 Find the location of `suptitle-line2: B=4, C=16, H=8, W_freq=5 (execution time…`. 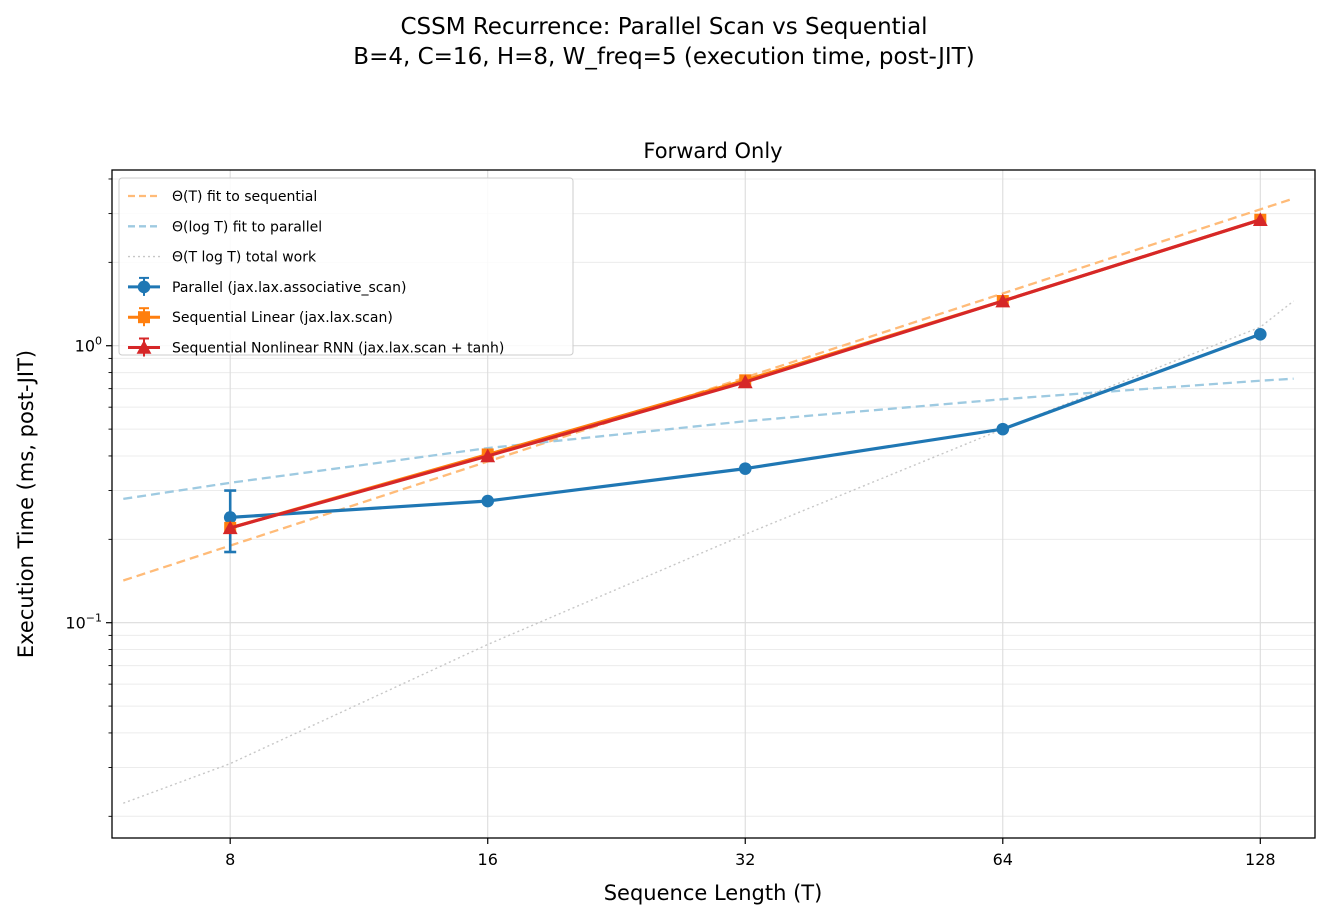

suptitle-line2: B=4, C=16, H=8, W_freq=5 (execution time… is located at coordinates (663, 57).